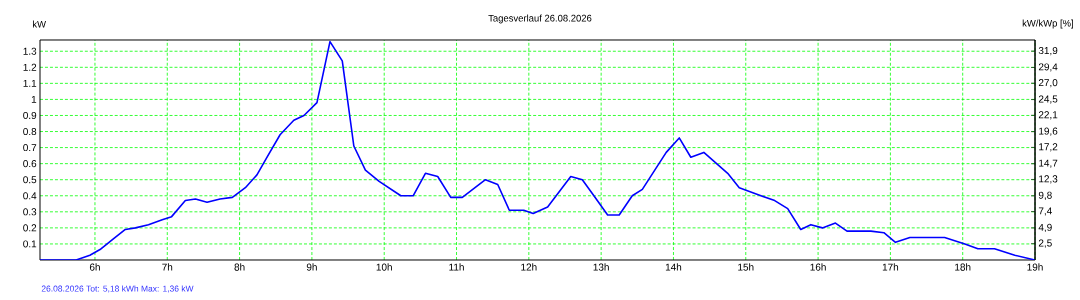 Image resolution: width=1080 pixels, height=300 pixels. I want to click on y2-tick-label: 12,3, so click(1048, 179).